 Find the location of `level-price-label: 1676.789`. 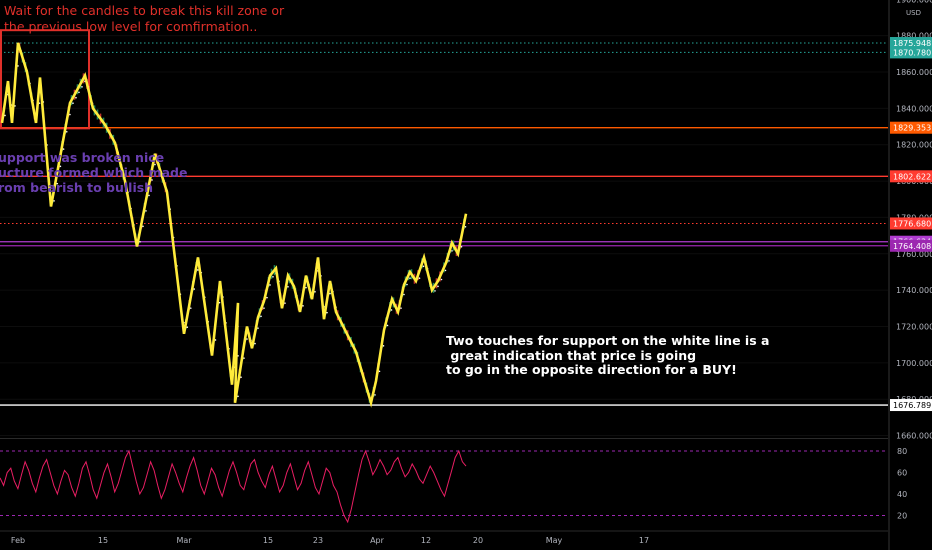

level-price-label: 1676.789 is located at coordinates (912, 405).